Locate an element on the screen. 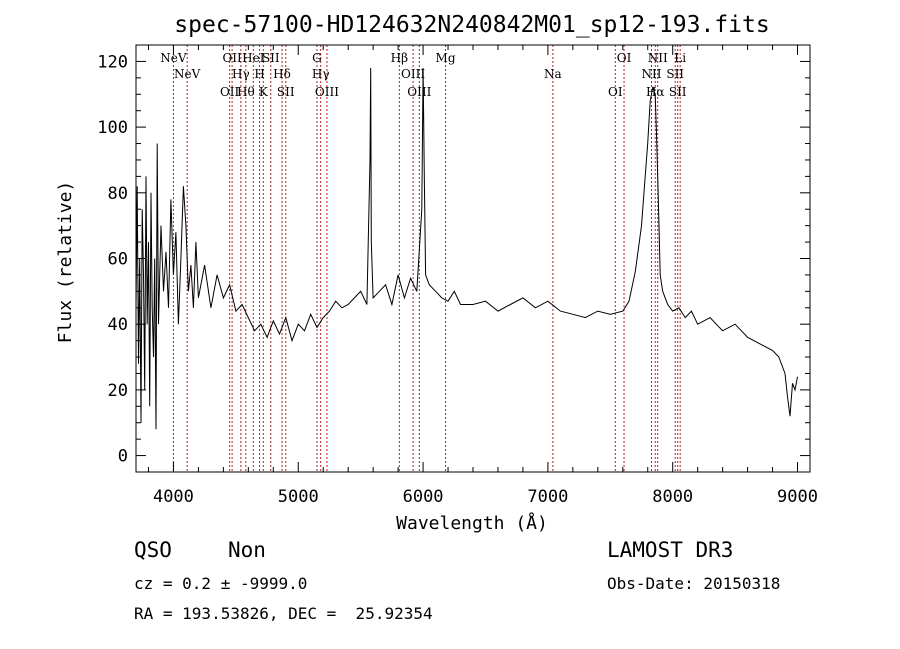  object-class: QSO is located at coordinates (153, 550).